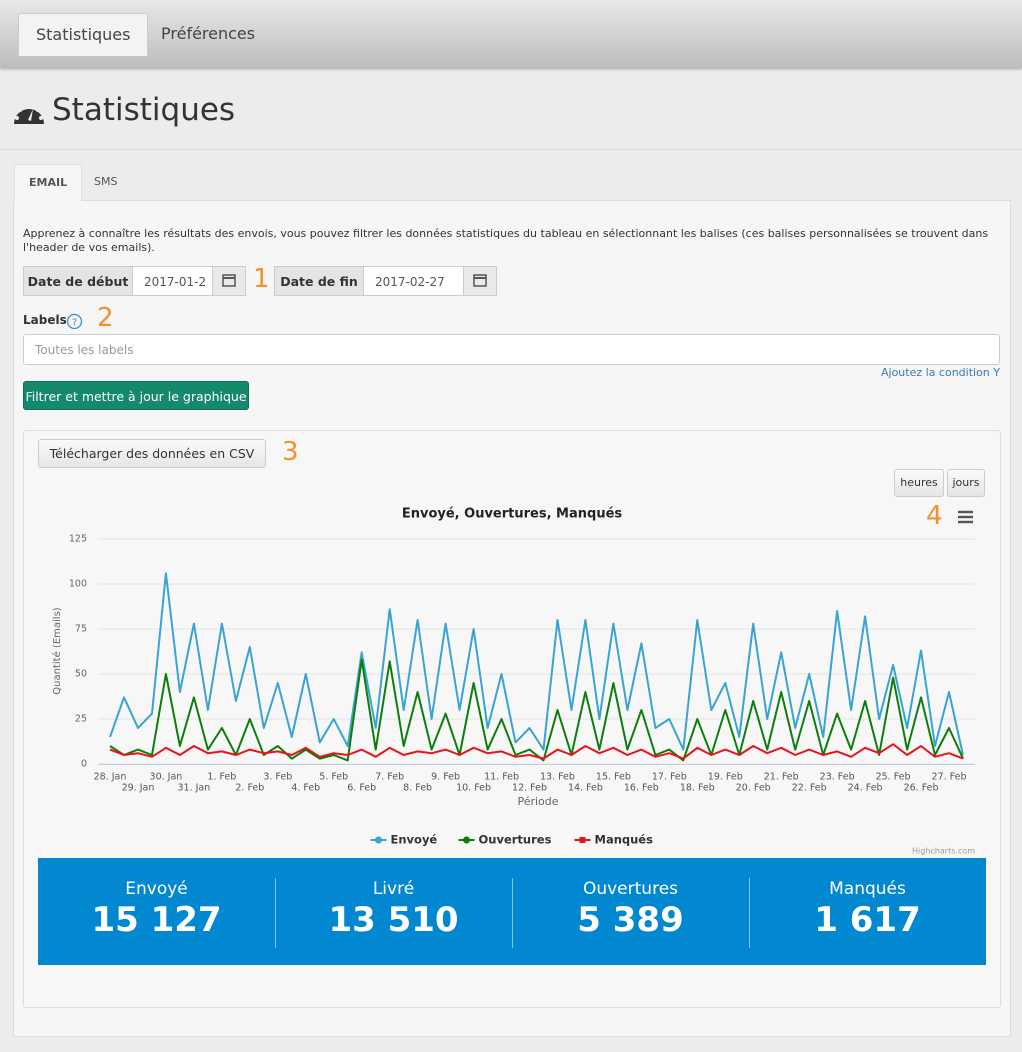  I want to click on stat: Manqués 1 617, so click(867, 911).